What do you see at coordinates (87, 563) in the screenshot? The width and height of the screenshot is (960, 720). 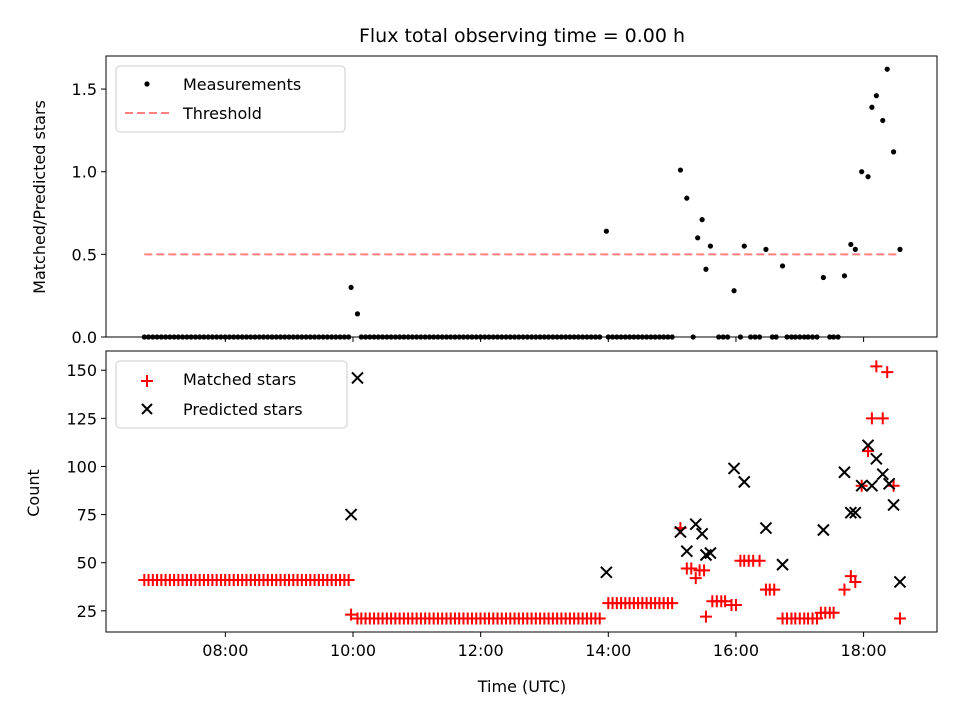 I see `count-y-tick-label: 50` at bounding box center [87, 563].